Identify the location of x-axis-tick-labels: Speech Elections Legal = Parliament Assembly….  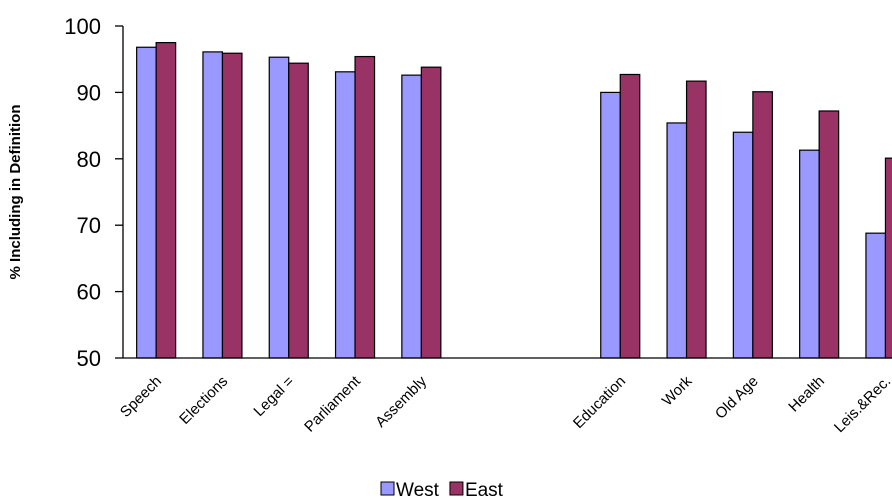
(504, 404).